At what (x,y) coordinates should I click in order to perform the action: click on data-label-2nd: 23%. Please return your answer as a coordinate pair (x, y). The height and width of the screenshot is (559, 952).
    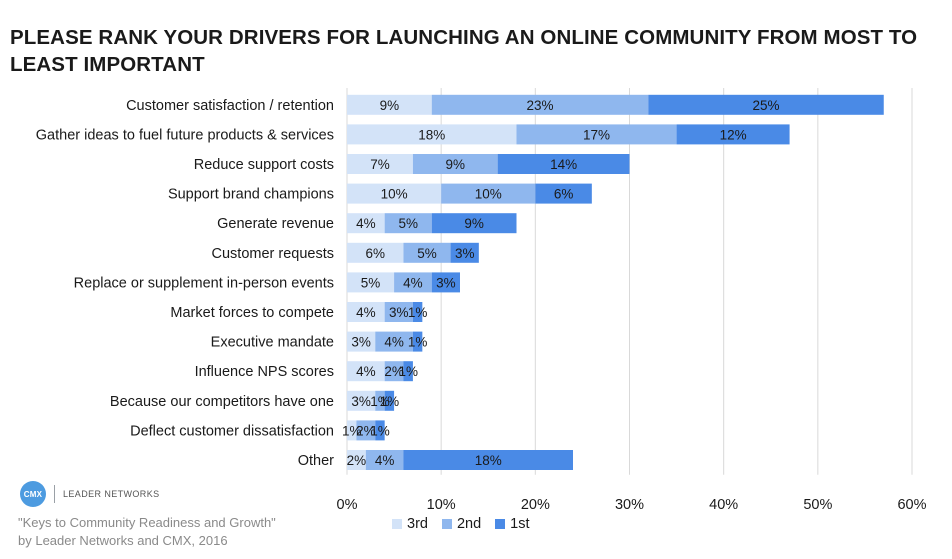
    Looking at the image, I should click on (540, 105).